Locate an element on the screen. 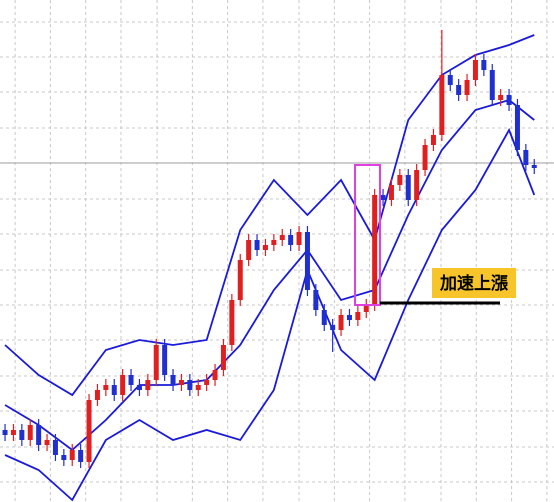  highlight-box is located at coordinates (367, 235).